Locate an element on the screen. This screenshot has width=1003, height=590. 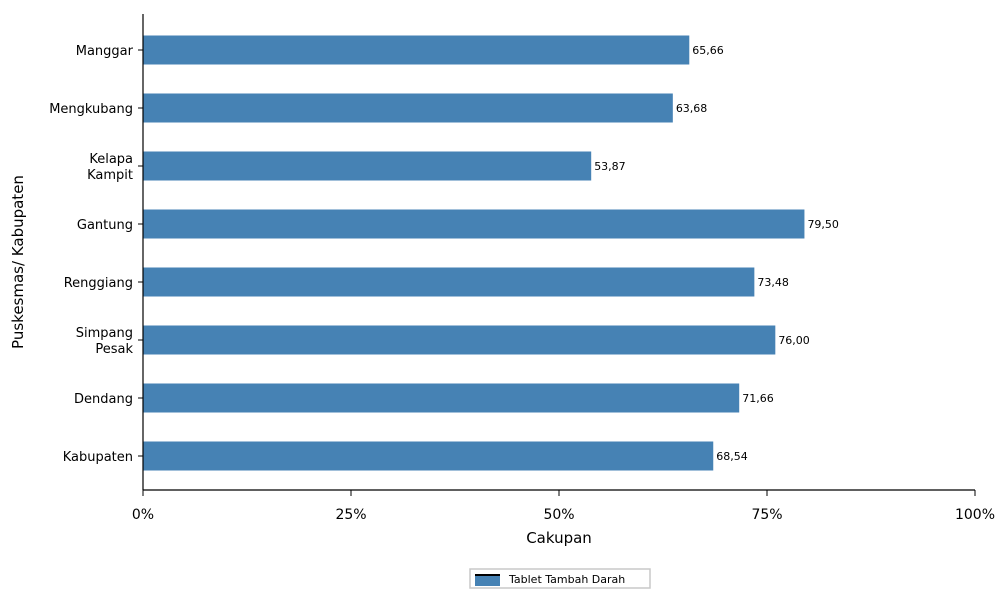
value-label: 53,87 is located at coordinates (610, 166).